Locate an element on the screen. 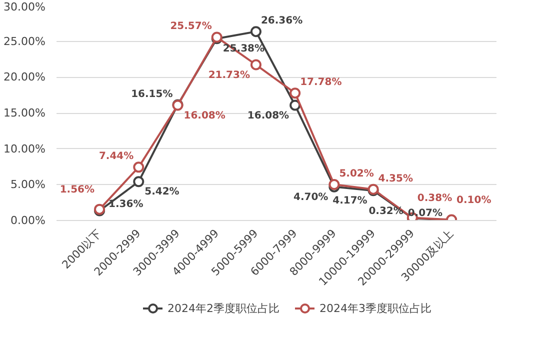 Image resolution: width=538 pixels, height=358 pixels. y-tick-label: 5.00% is located at coordinates (28, 185).